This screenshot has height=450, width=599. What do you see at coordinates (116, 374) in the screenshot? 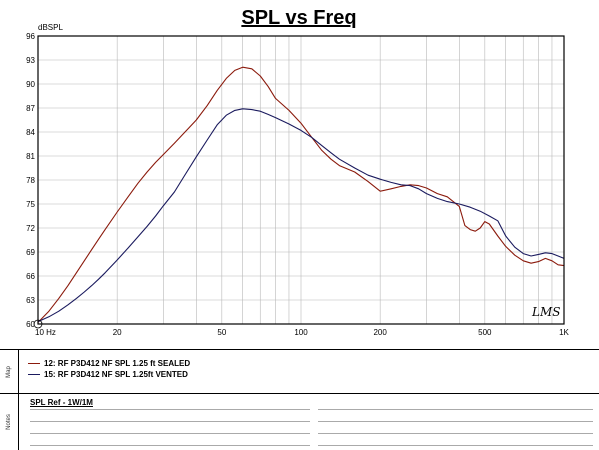
I see `legend-label-vented: 15: RF P3D412 NF SPL 1.25ft VENTED` at bounding box center [116, 374].